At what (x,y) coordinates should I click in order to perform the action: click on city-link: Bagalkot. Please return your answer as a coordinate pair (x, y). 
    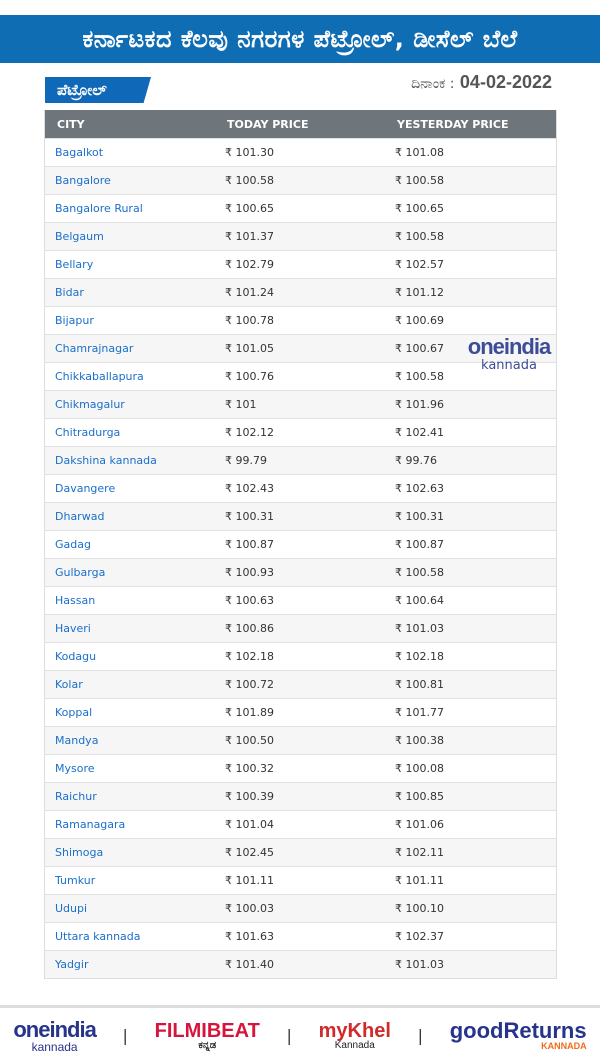
    Looking at the image, I should click on (129, 152).